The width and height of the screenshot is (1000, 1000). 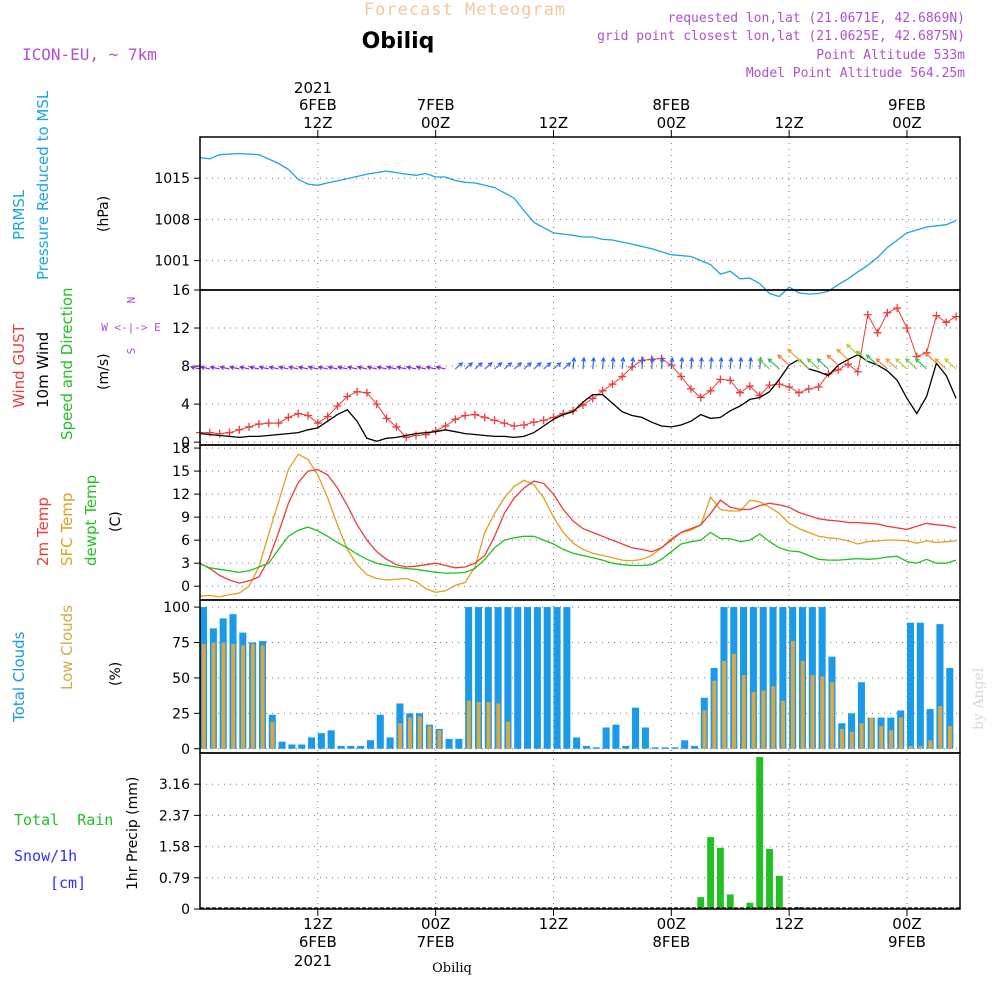 I want to click on wind-unit: (m/s), so click(x=104, y=371).